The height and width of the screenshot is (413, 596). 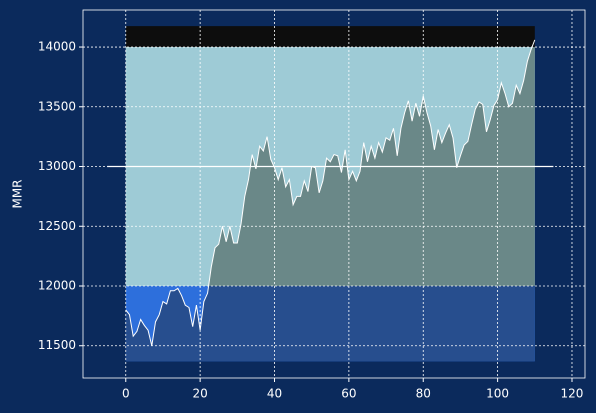 What do you see at coordinates (57, 47) in the screenshot?
I see `y-tick-label: 14000` at bounding box center [57, 47].